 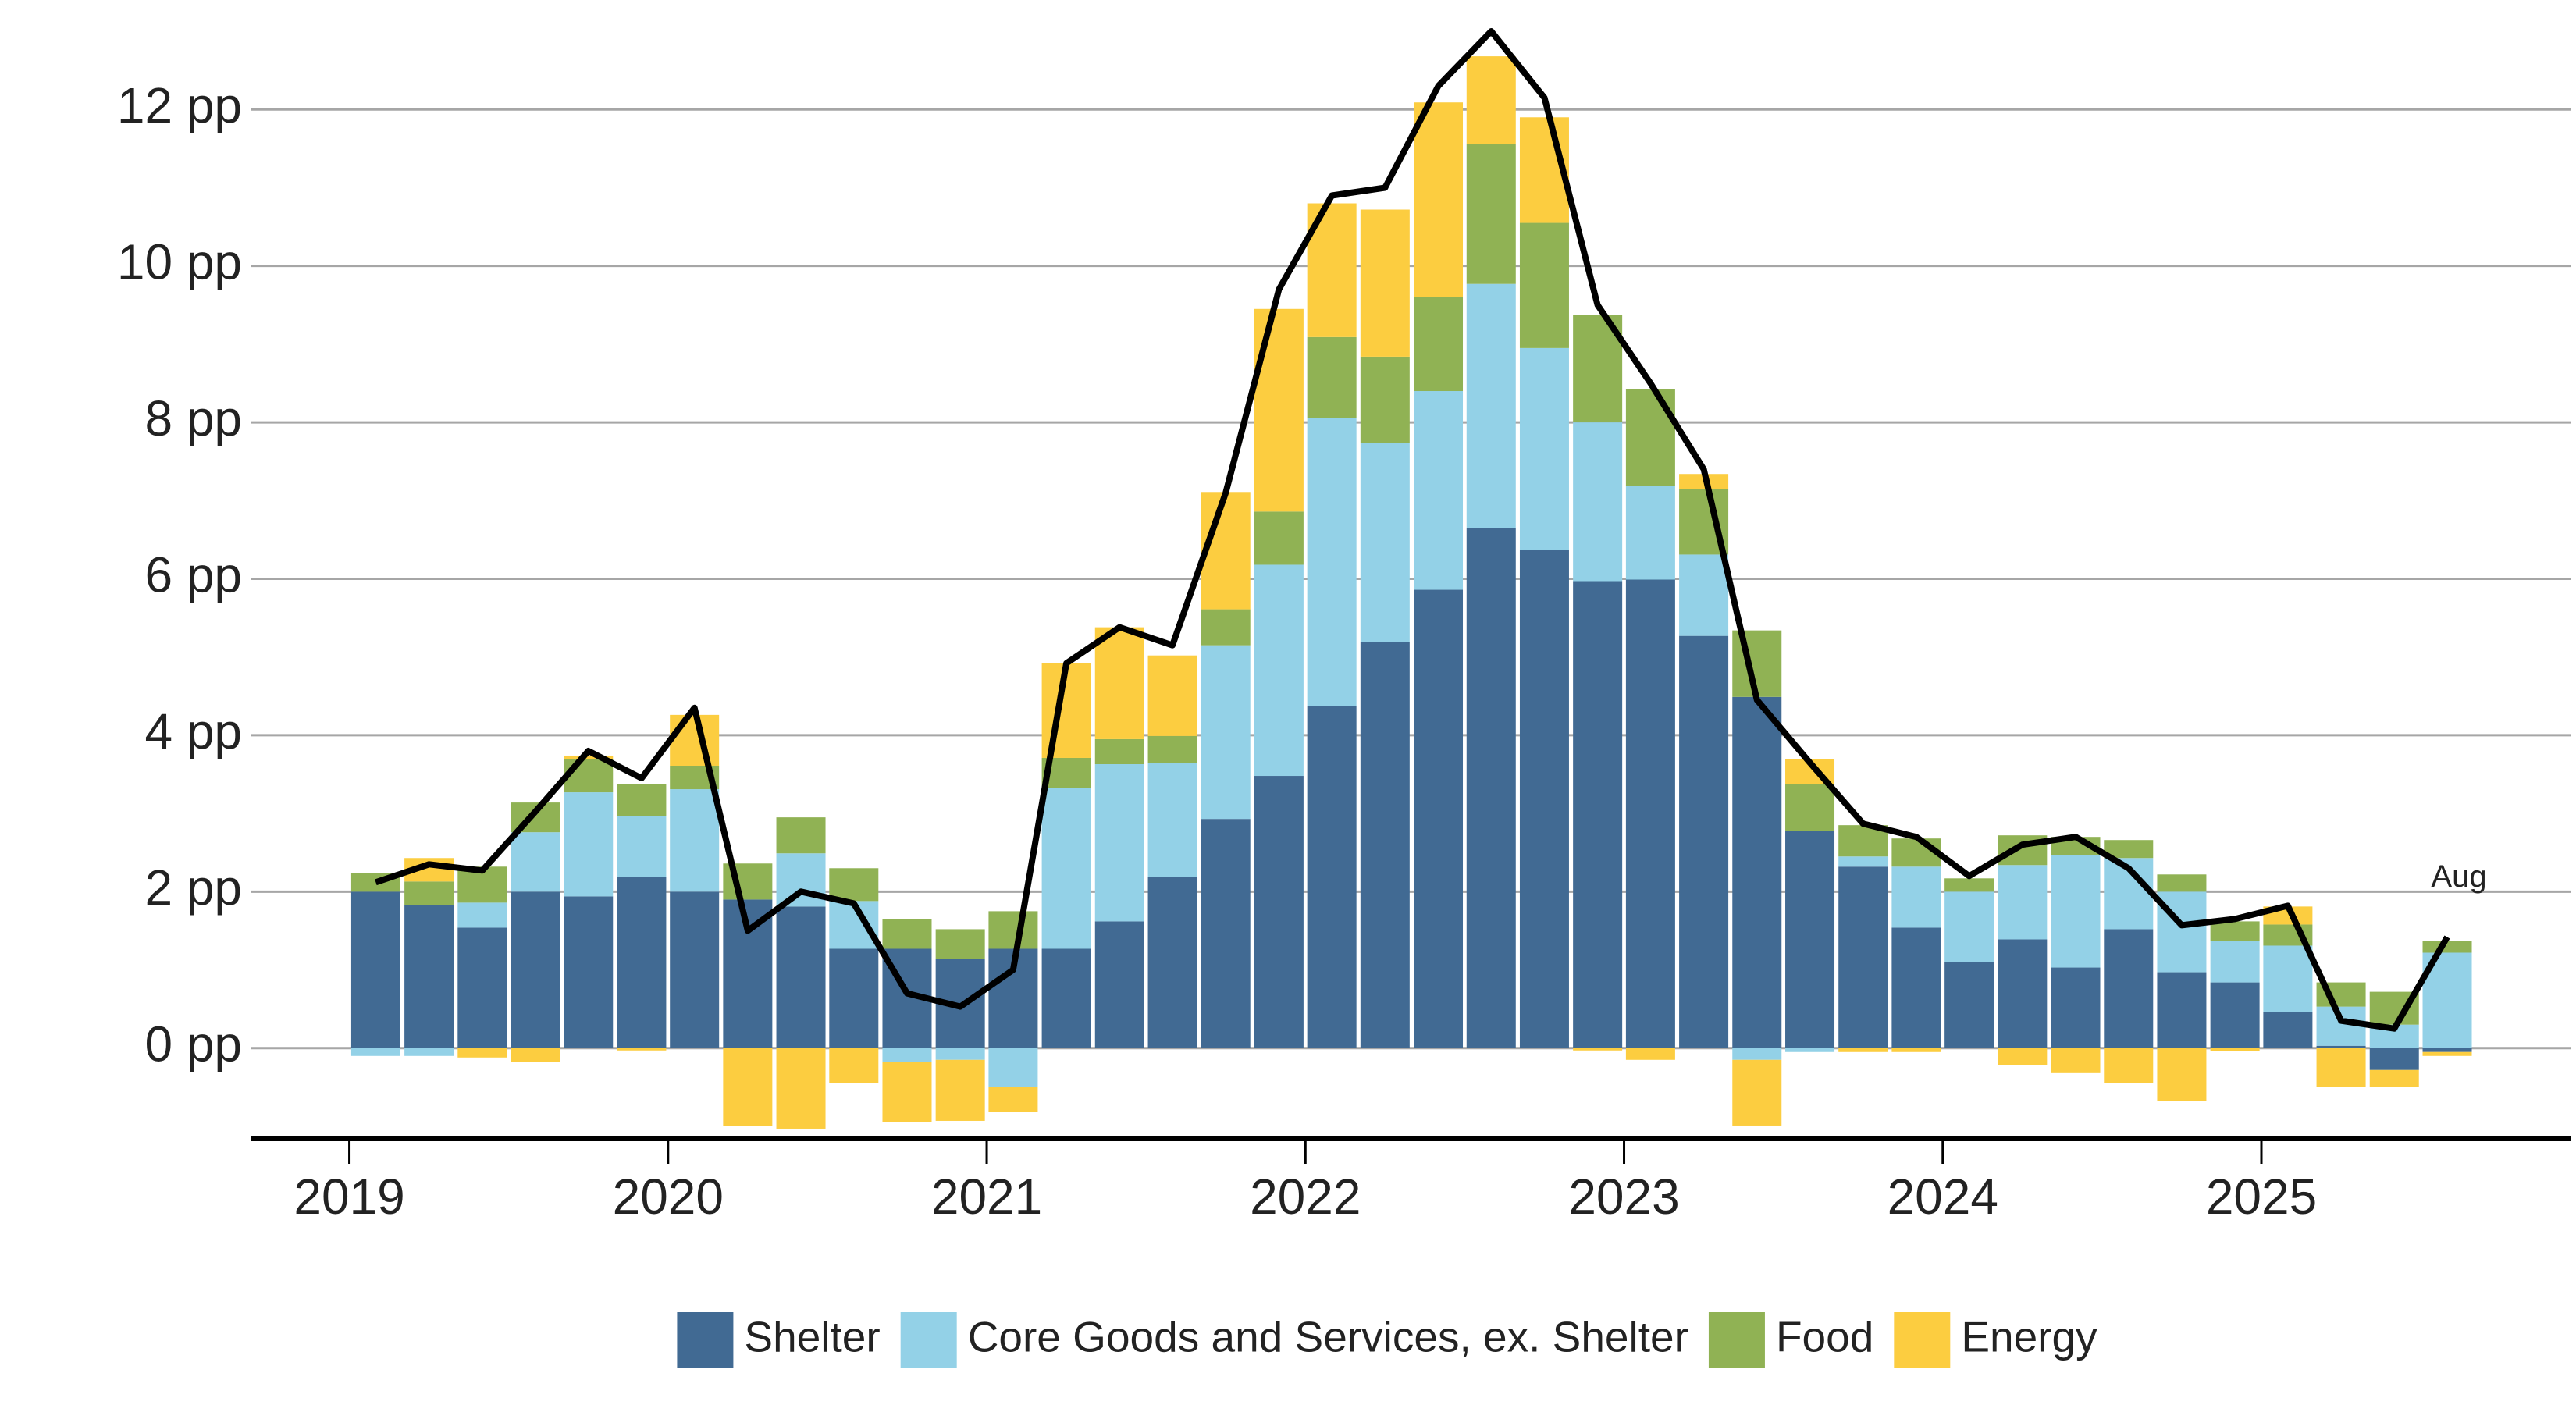 What do you see at coordinates (193, 575) in the screenshot?
I see `y-tick-label: 6 pp` at bounding box center [193, 575].